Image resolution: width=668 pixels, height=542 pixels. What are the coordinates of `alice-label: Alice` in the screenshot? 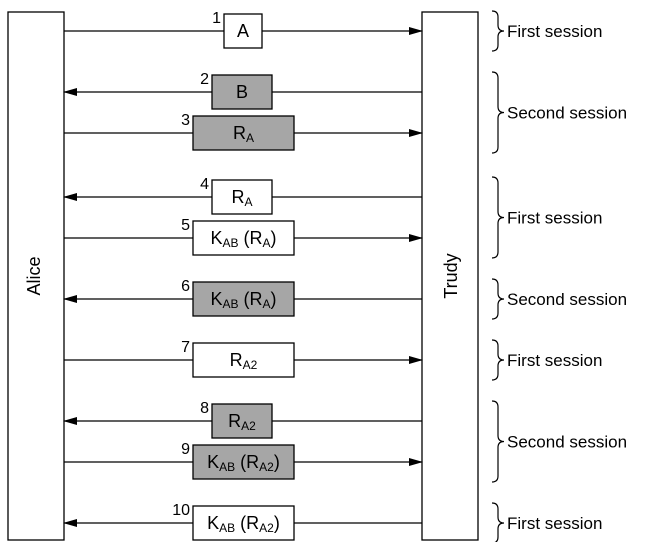 It's located at (34, 275).